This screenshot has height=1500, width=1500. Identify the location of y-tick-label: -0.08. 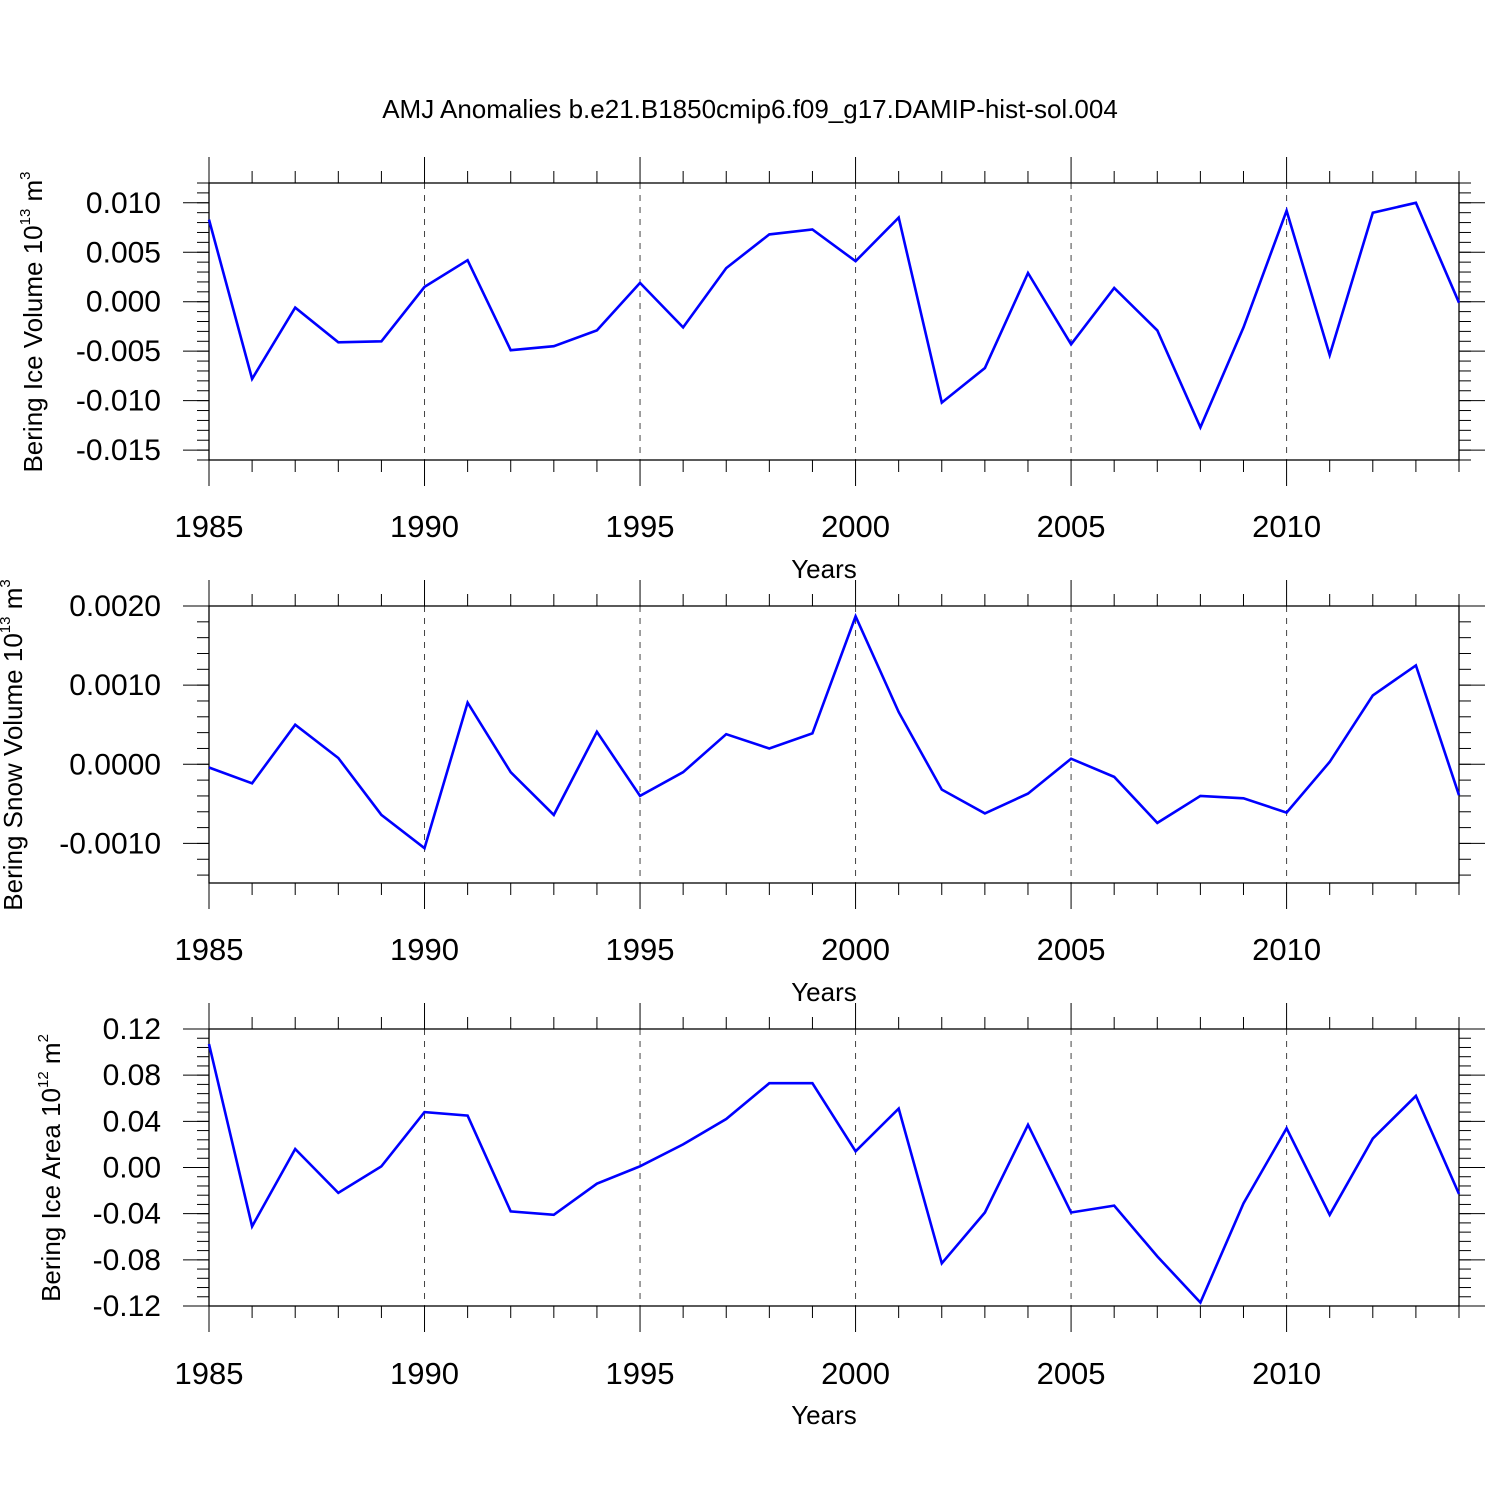
(127, 1260).